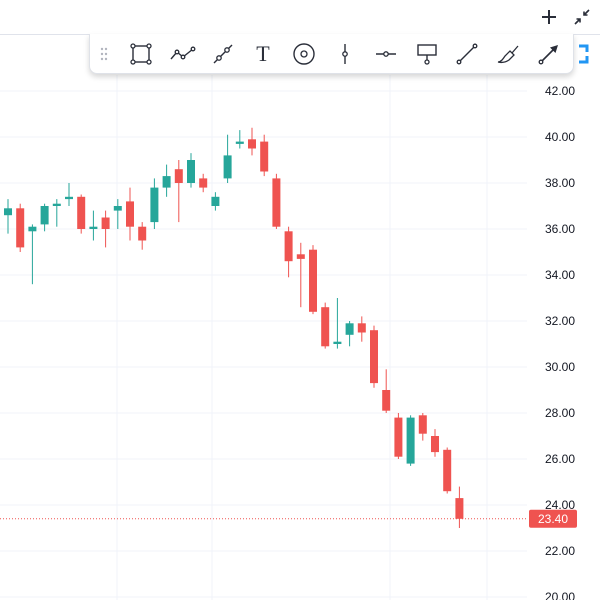  Describe the element at coordinates (560, 459) in the screenshot. I see `y-tick-label: 26.00` at that location.